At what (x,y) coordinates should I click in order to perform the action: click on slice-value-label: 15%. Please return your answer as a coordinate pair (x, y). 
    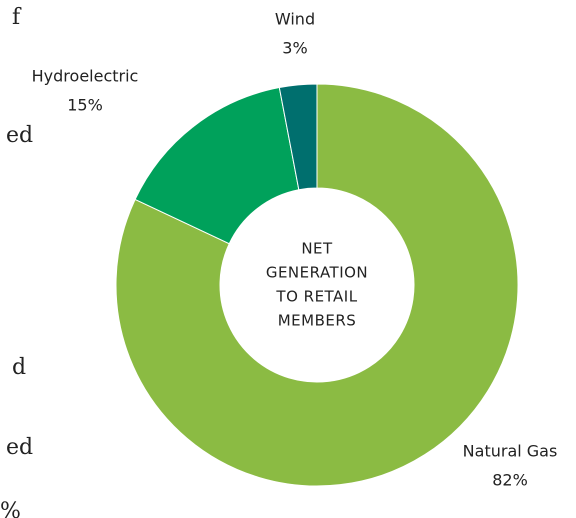
    Looking at the image, I should click on (85, 105).